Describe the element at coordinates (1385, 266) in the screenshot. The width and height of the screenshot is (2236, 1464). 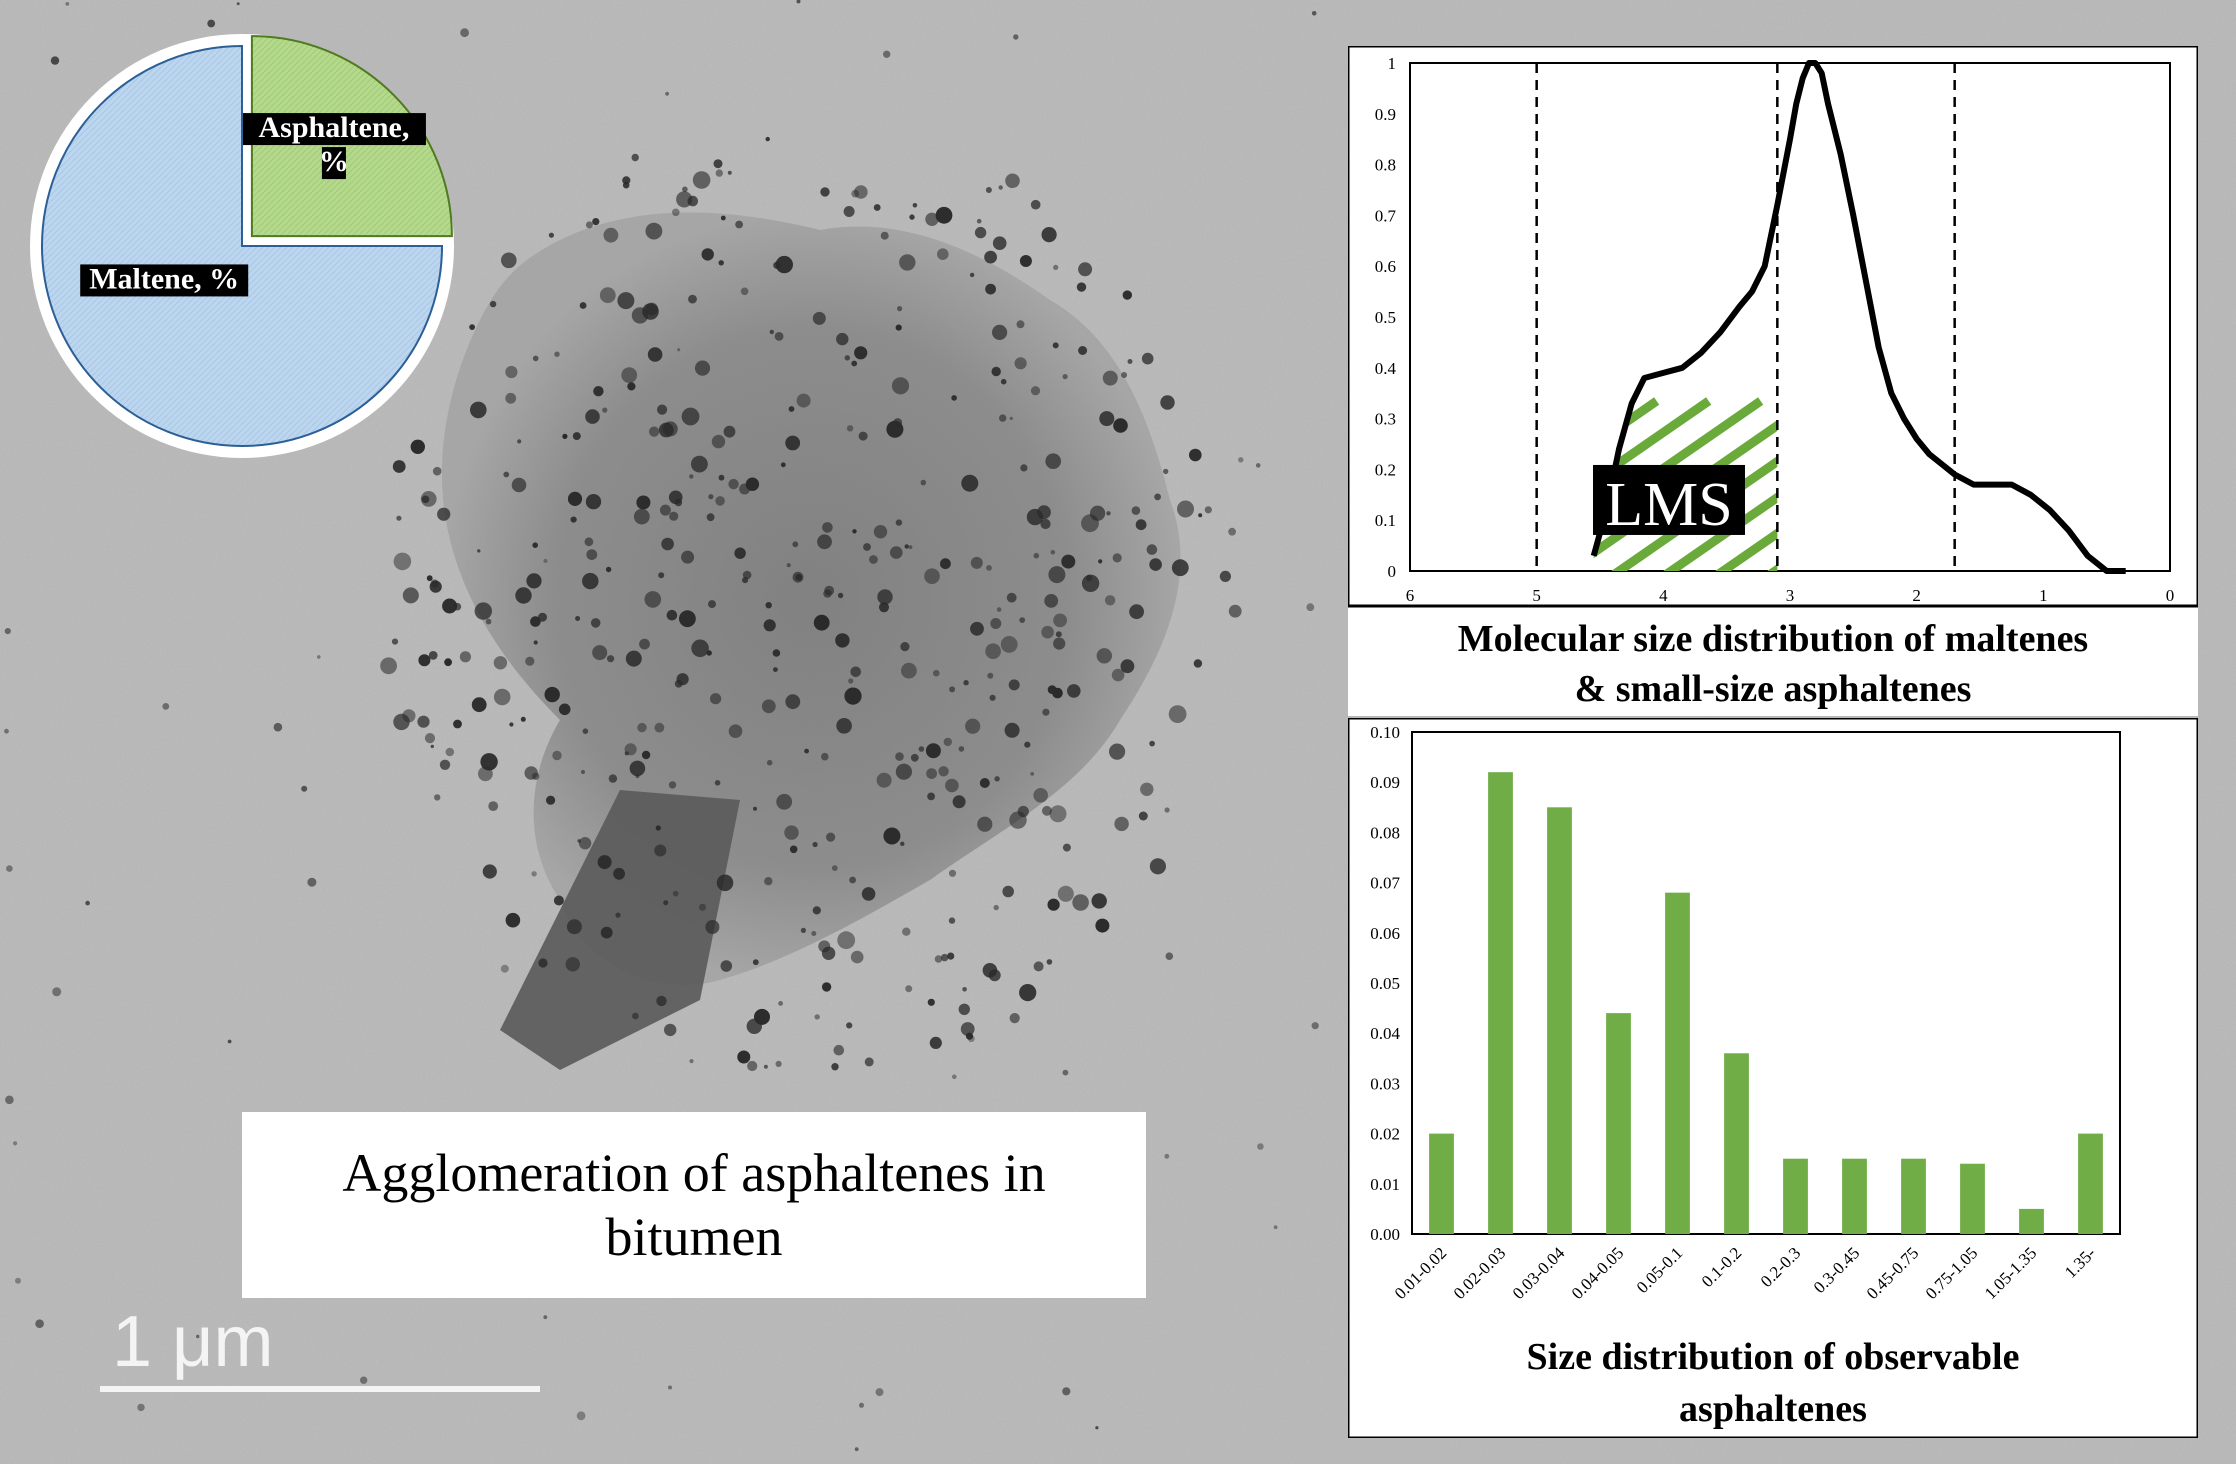
I see `y-tick-label: 0.6` at that location.